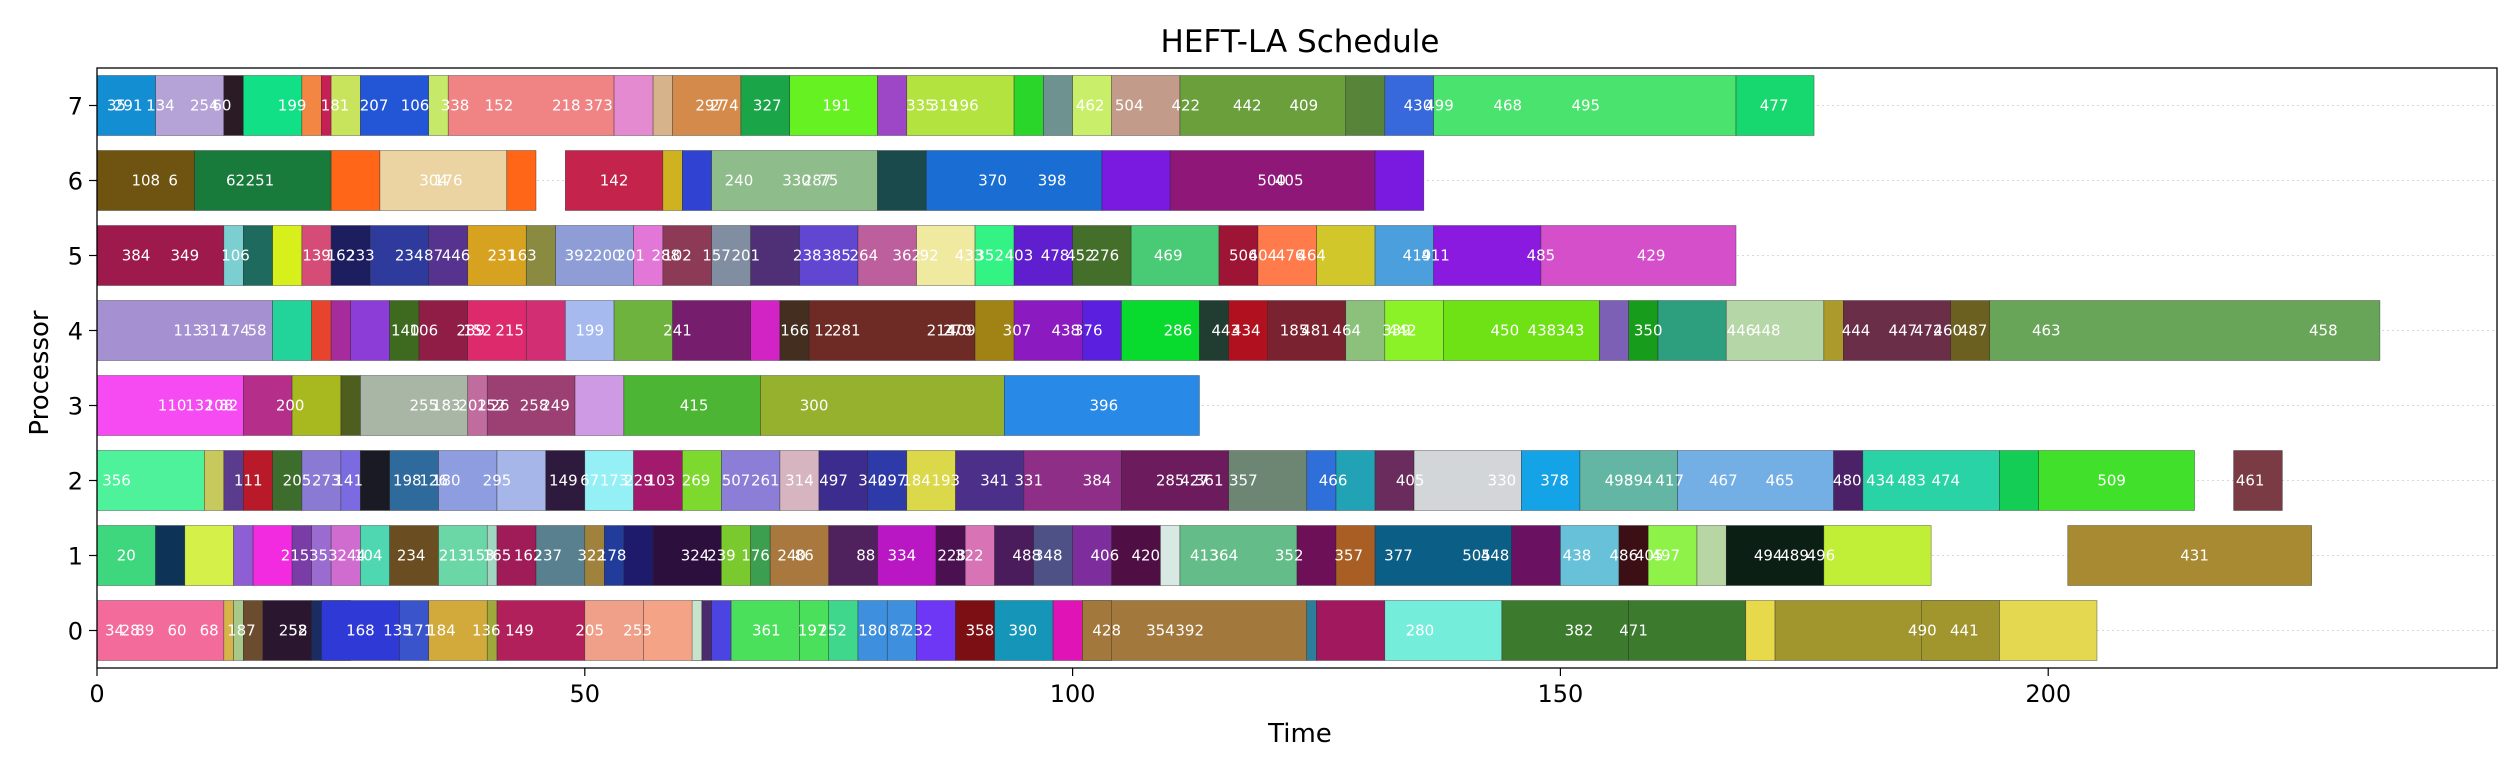 The height and width of the screenshot is (774, 2520). What do you see at coordinates (1300, 42) in the screenshot?
I see `chart-title: HEFT-LA Schedule` at bounding box center [1300, 42].